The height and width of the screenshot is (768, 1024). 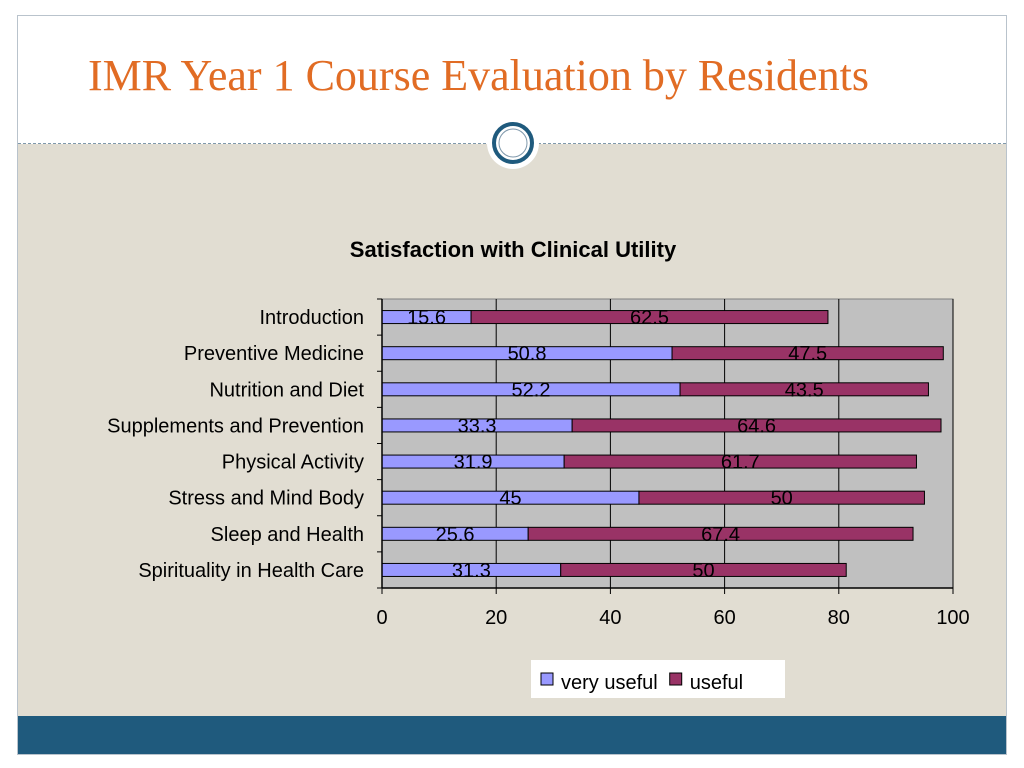 What do you see at coordinates (455, 535) in the screenshot?
I see `data-label-very-useful-6: 25.6` at bounding box center [455, 535].